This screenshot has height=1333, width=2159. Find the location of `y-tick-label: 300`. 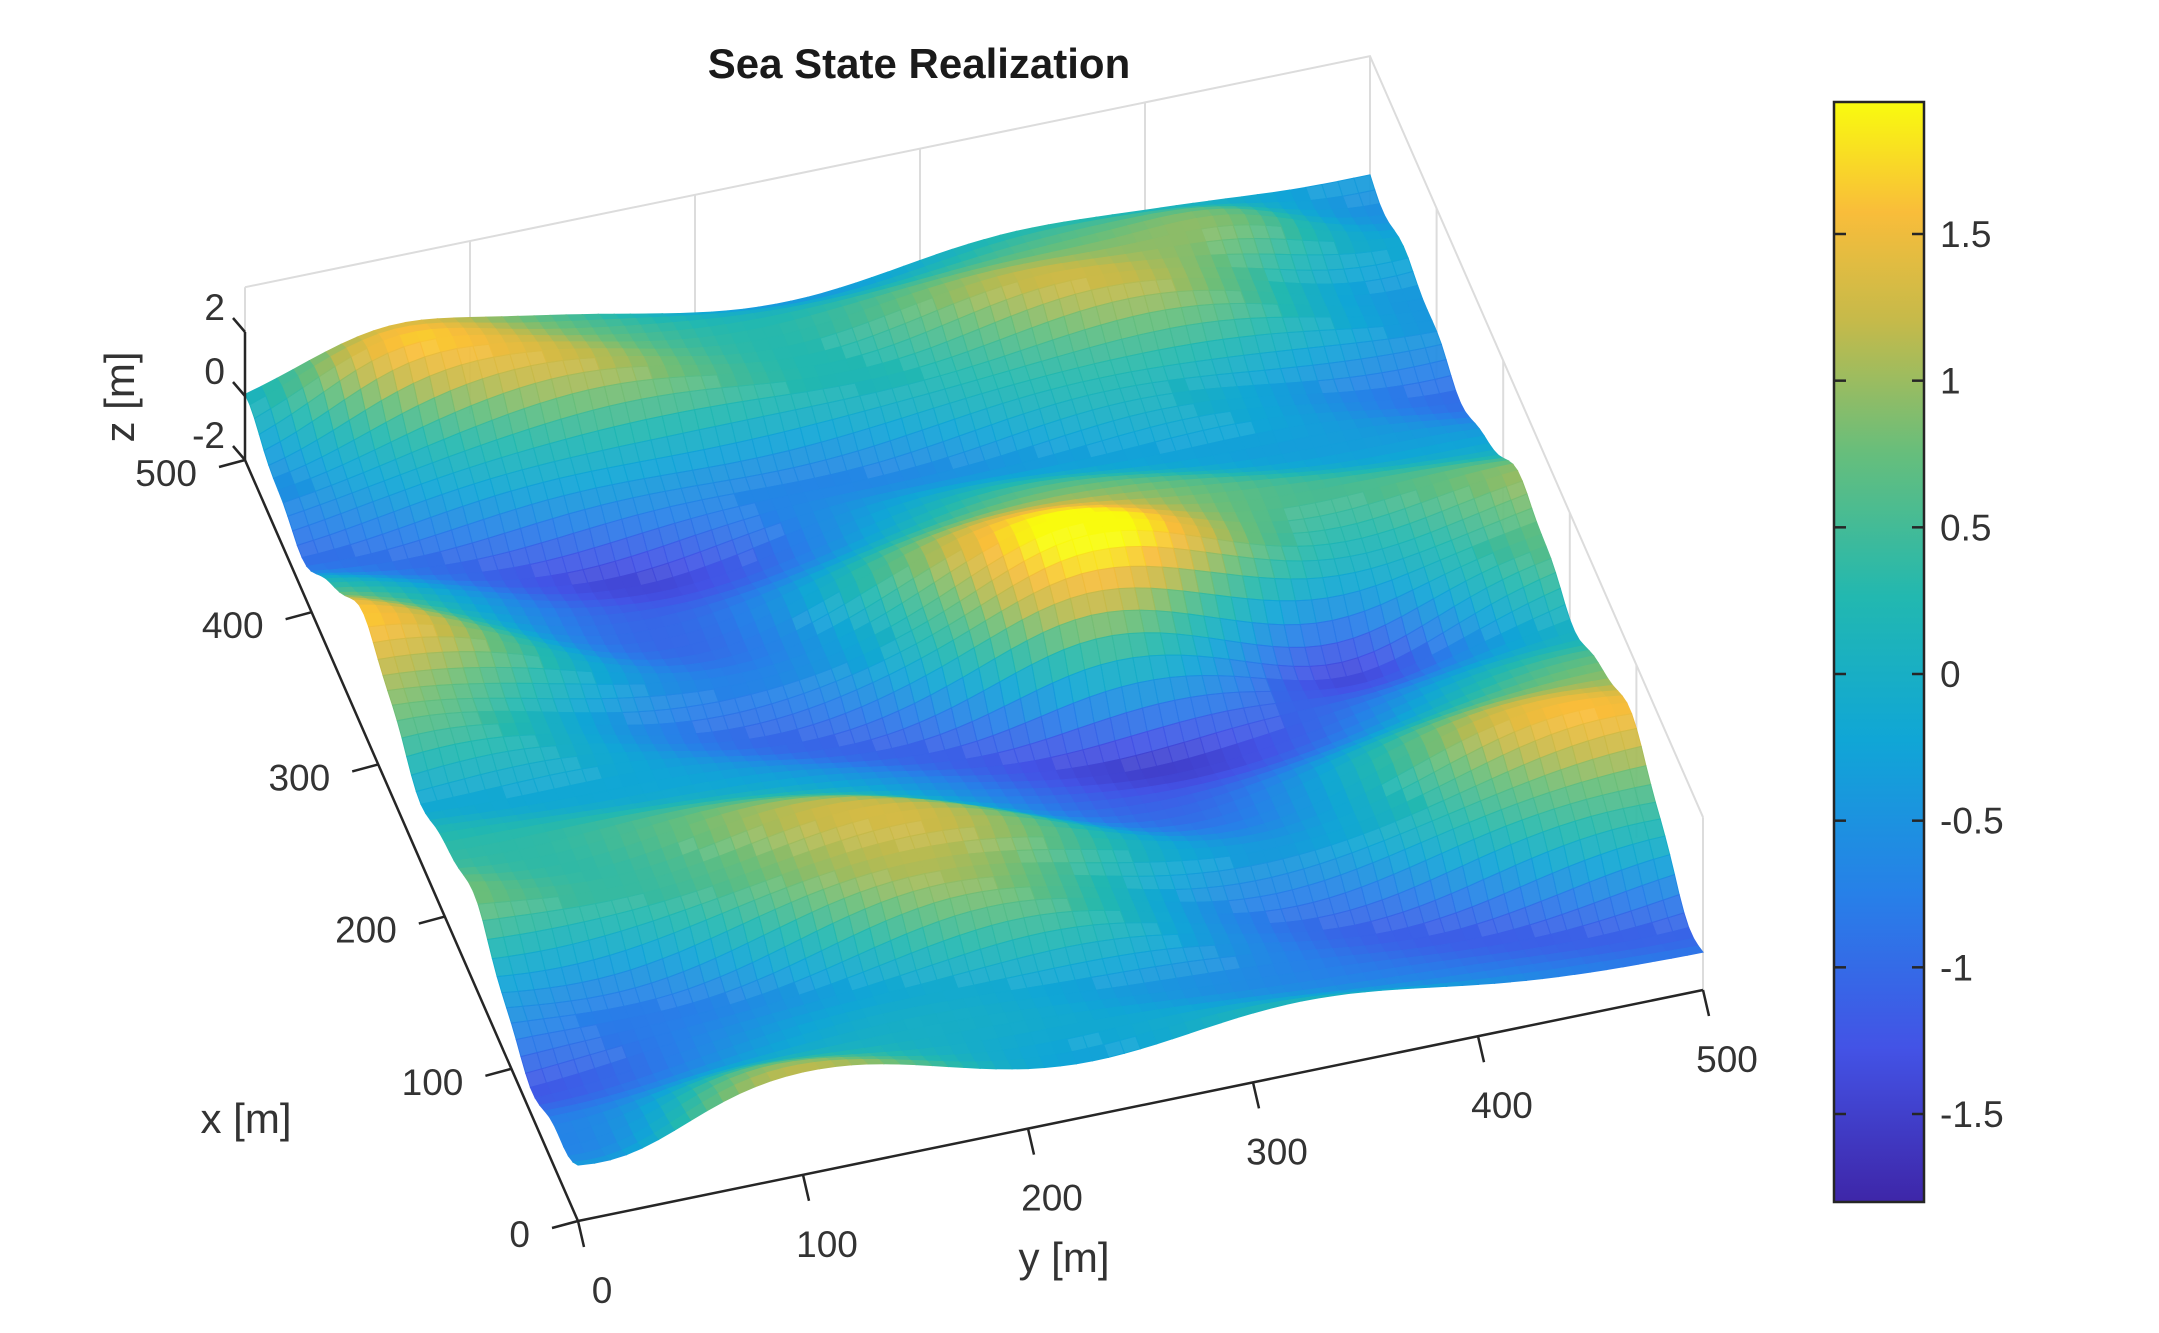

y-tick-label: 300 is located at coordinates (1277, 1151).